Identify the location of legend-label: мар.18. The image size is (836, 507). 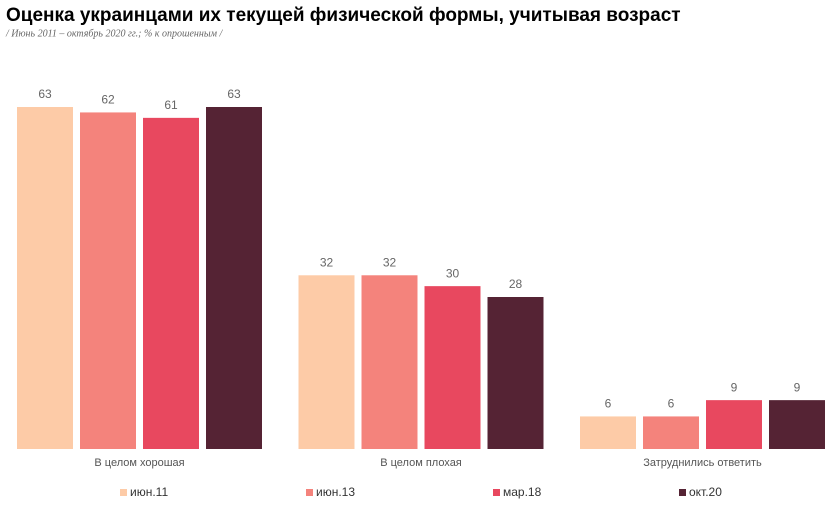
(522, 492).